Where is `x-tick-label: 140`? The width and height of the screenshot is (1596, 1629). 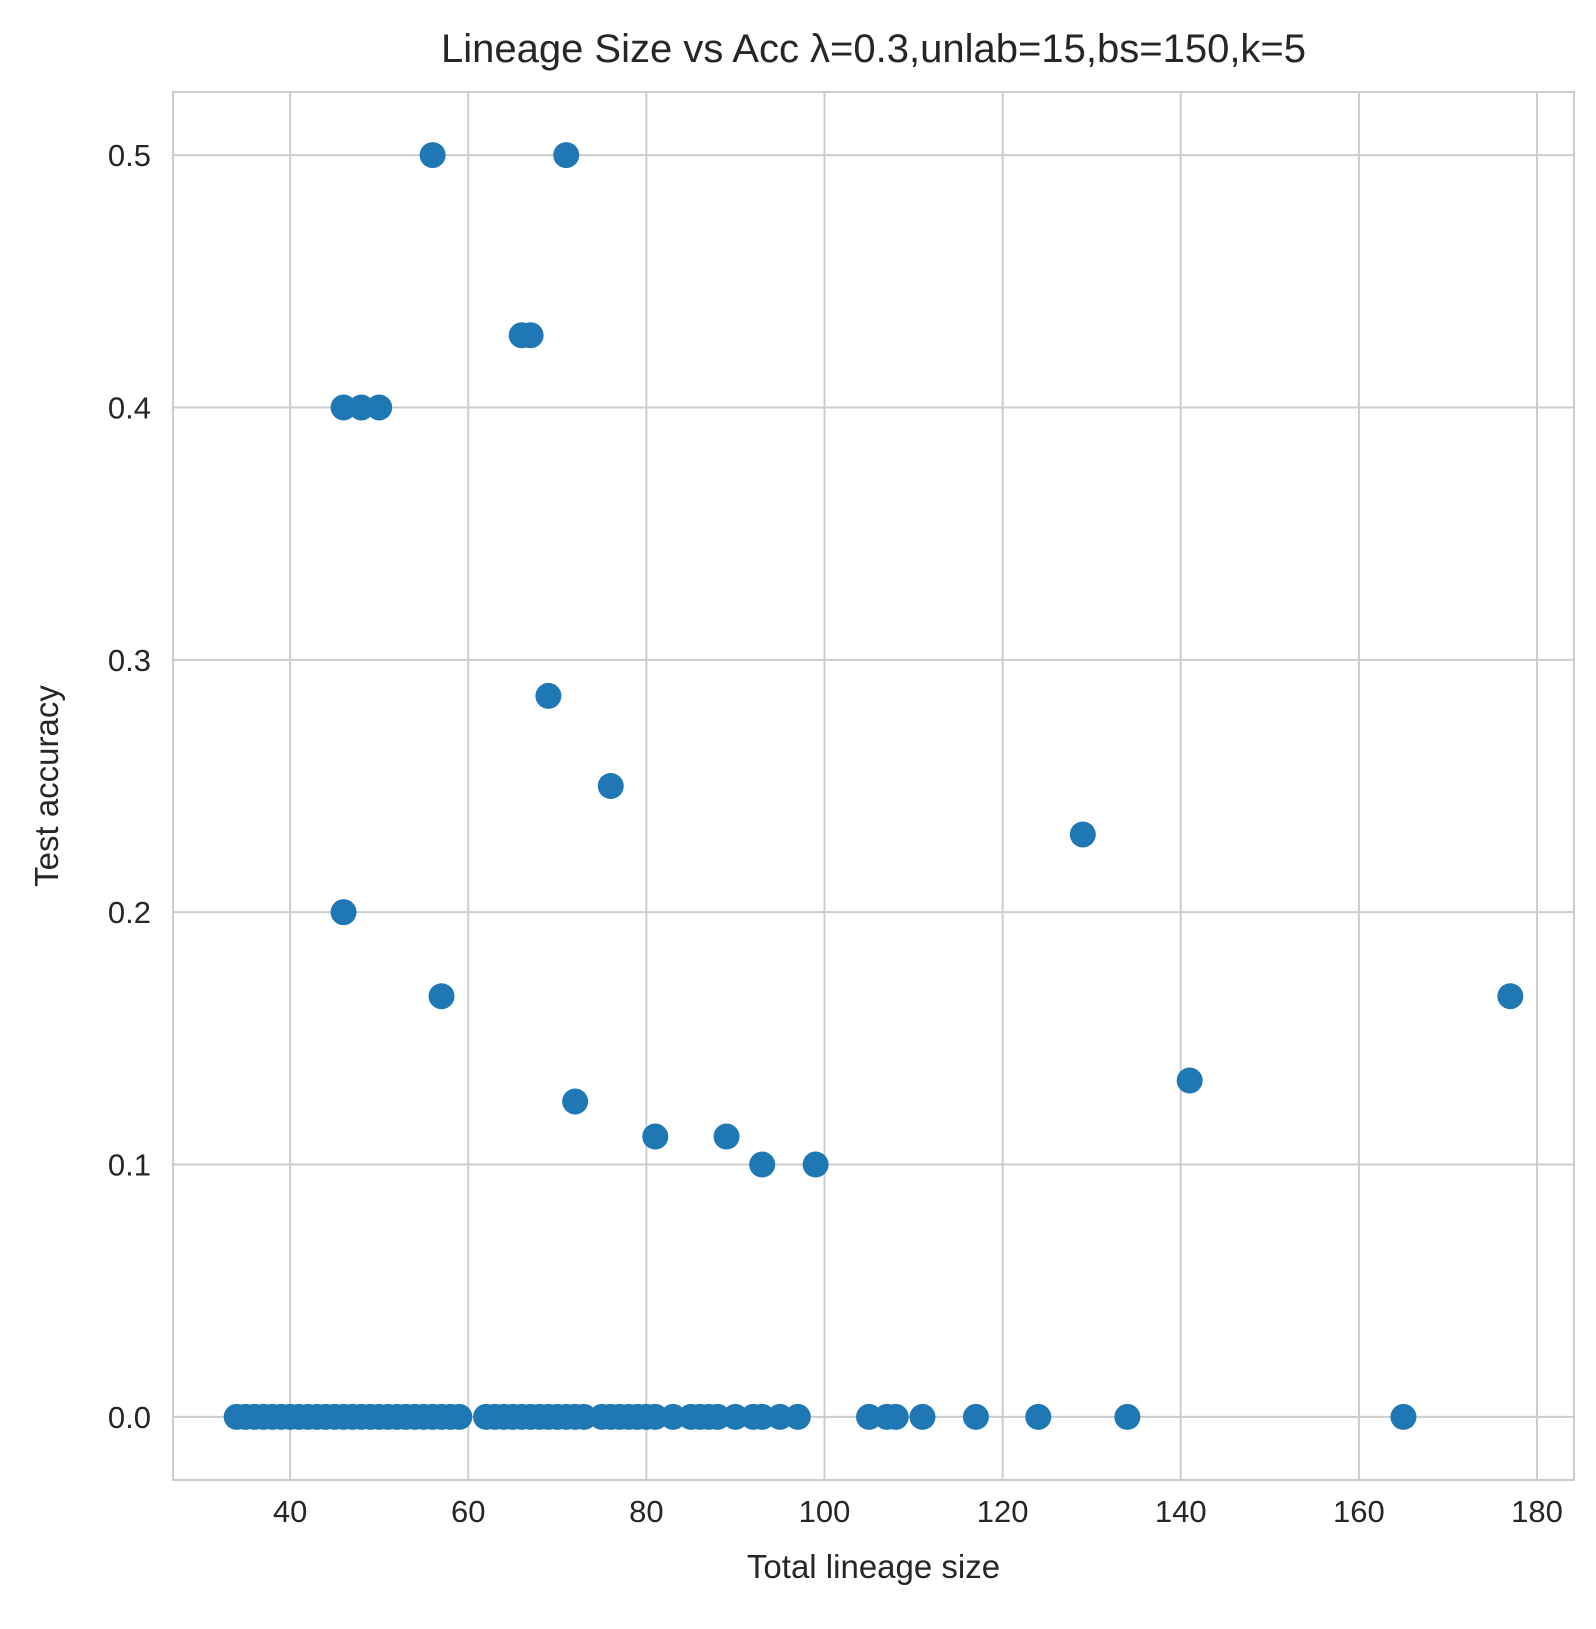 x-tick-label: 140 is located at coordinates (1181, 1511).